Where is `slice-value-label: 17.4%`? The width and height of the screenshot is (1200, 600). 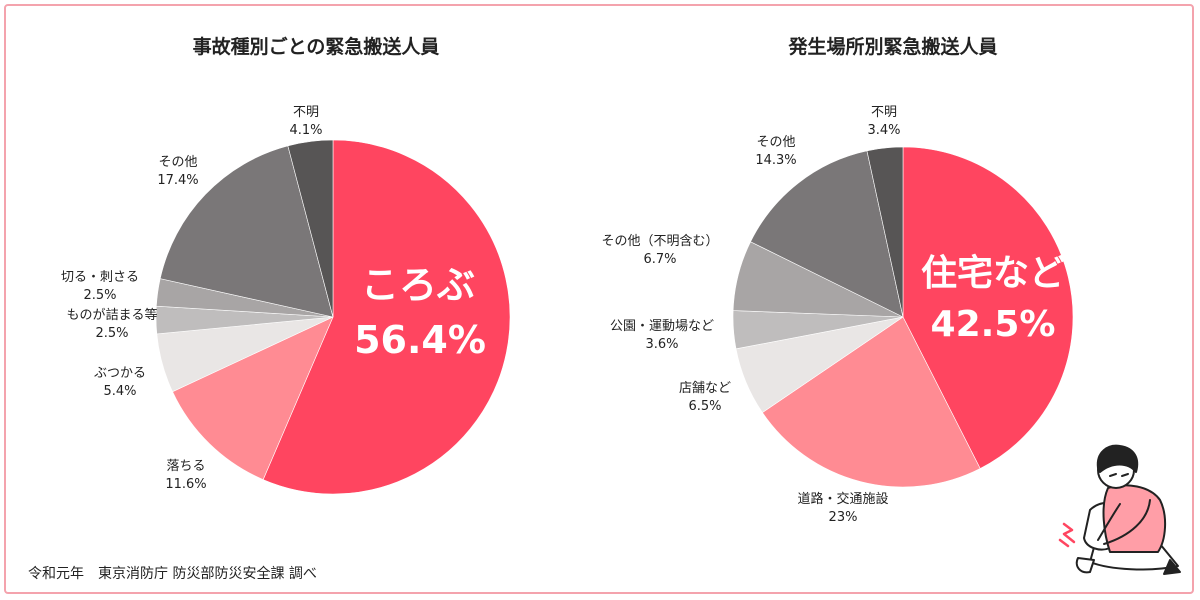 slice-value-label: 17.4% is located at coordinates (177, 180).